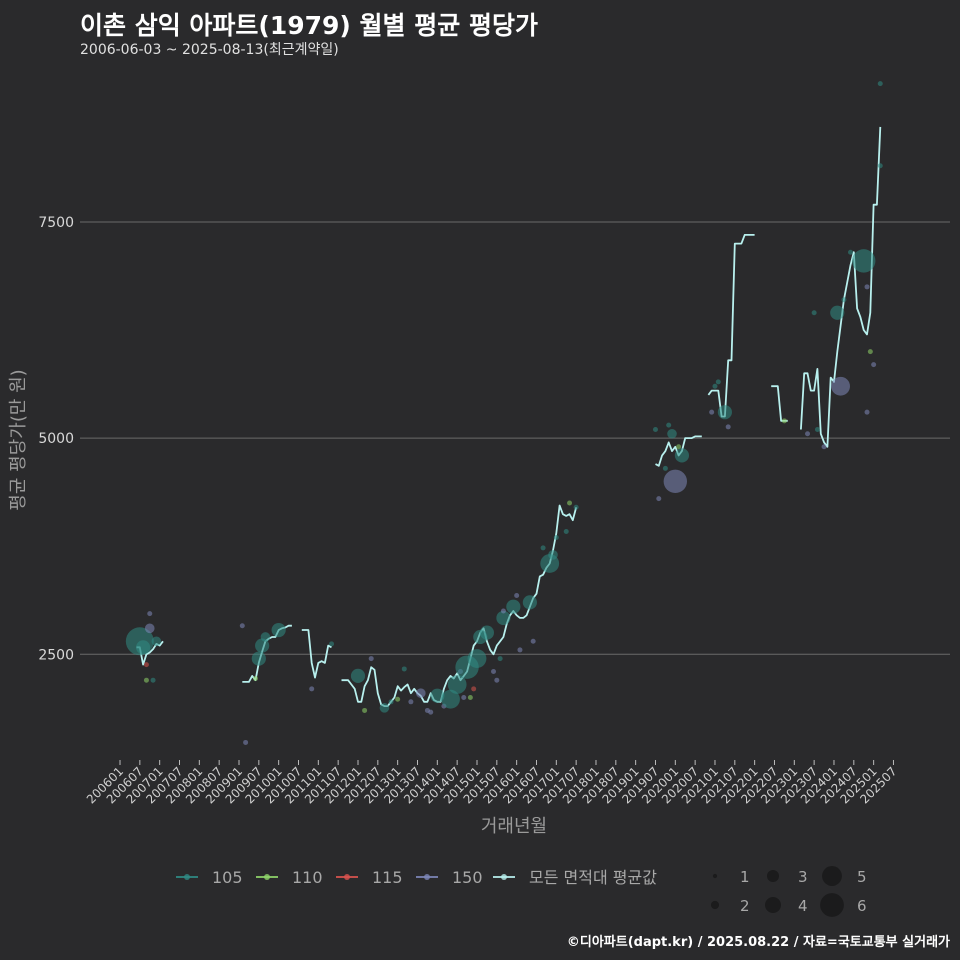 This screenshot has width=960, height=960. Describe the element at coordinates (745, 877) in the screenshot. I see `size-legend-label: 1` at that location.